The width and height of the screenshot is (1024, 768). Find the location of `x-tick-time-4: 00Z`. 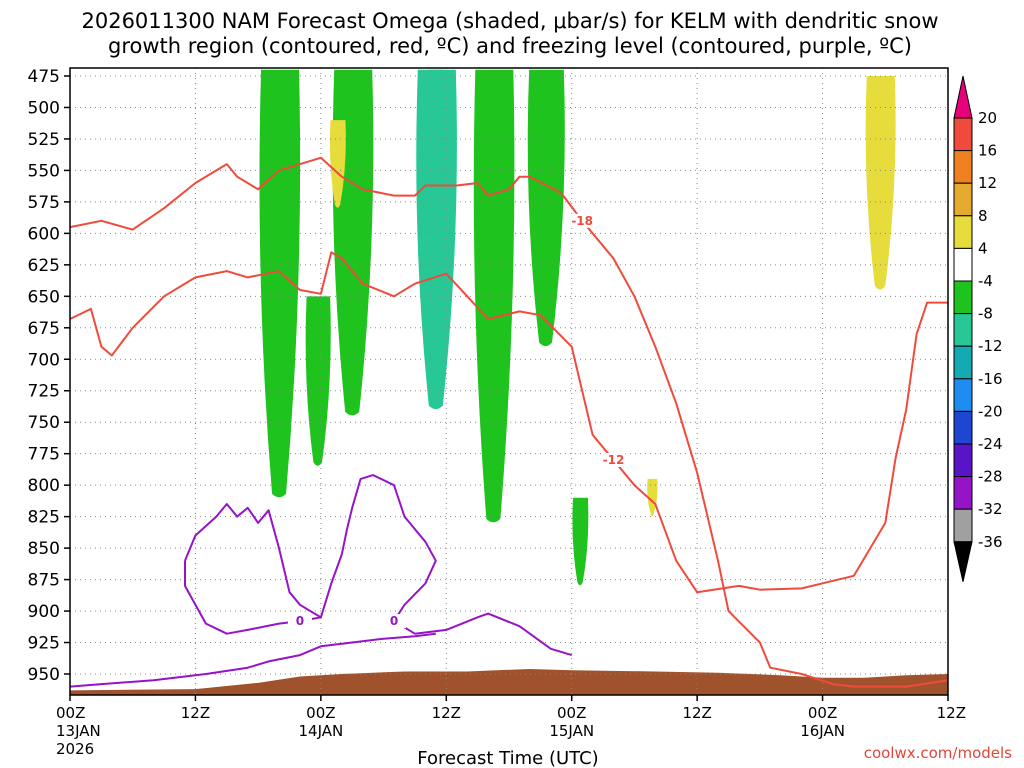

x-tick-time-4: 00Z is located at coordinates (571, 713).